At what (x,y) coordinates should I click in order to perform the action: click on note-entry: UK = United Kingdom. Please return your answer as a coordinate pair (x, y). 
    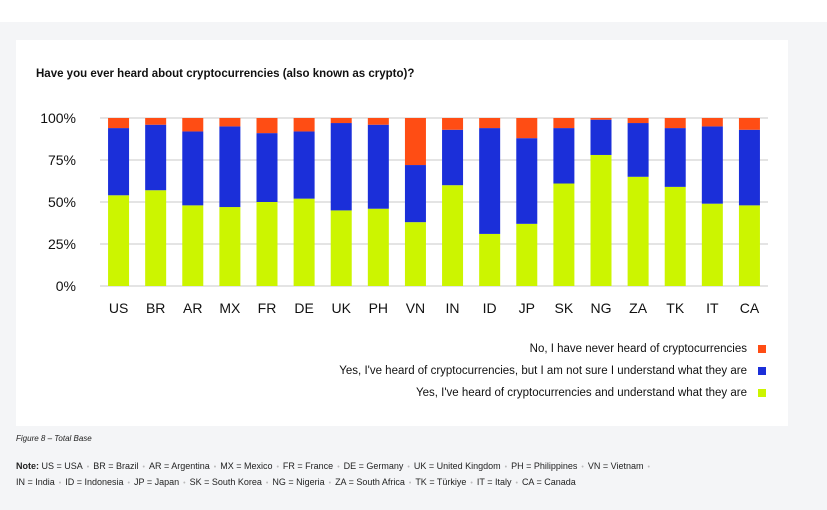
    Looking at the image, I should click on (457, 466).